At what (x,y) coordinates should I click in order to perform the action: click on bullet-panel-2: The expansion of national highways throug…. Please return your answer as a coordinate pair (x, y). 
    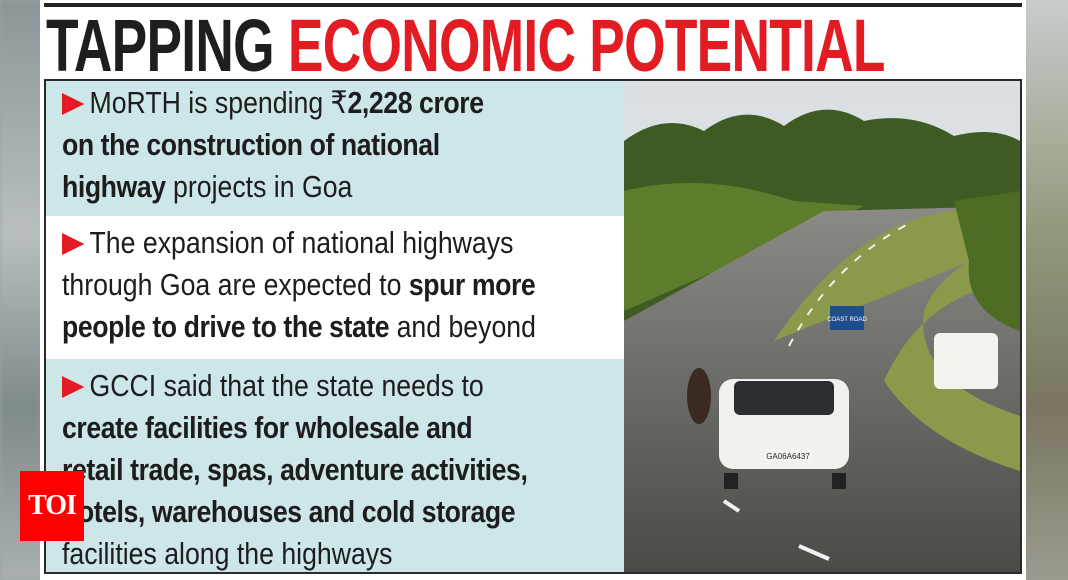
    Looking at the image, I should click on (335, 287).